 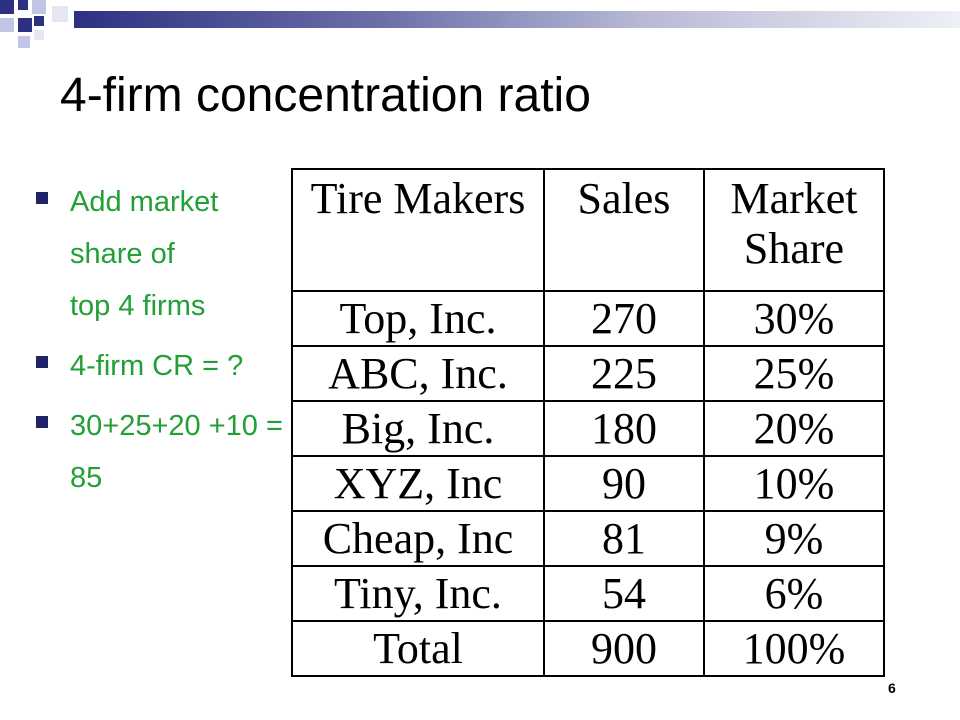 What do you see at coordinates (624, 648) in the screenshot?
I see `sales-cell: 900` at bounding box center [624, 648].